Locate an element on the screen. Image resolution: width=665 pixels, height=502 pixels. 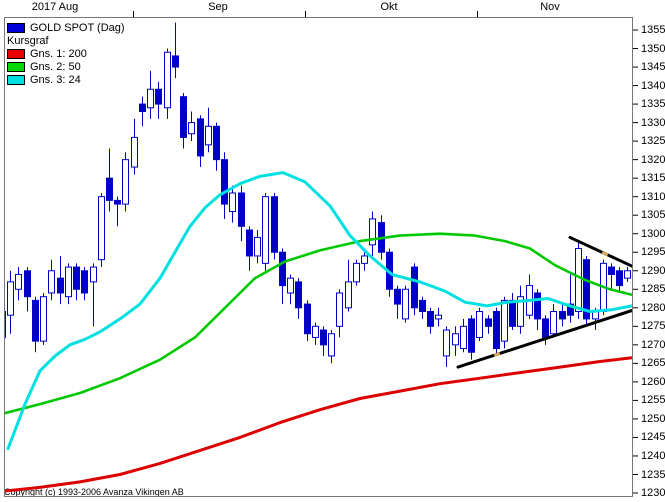
legend-item-ma200: Gns. 1: 200 is located at coordinates (66, 53).